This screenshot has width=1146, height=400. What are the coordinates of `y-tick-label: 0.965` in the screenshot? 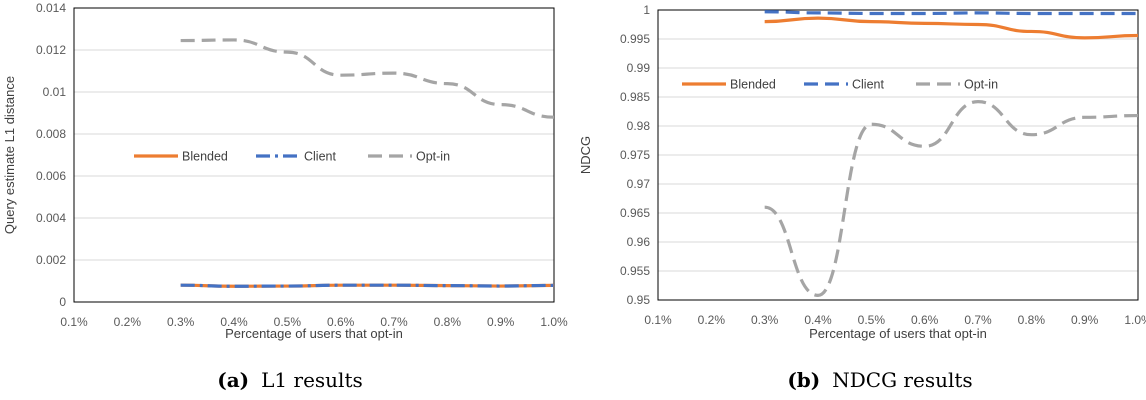 It's located at (635, 213).